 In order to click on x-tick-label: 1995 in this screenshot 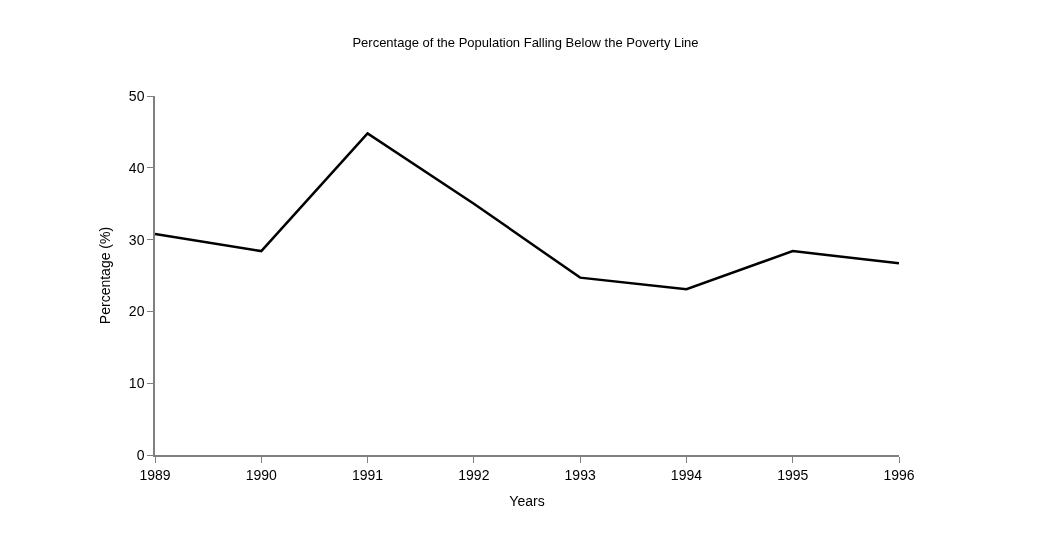, I will do `click(793, 474)`.